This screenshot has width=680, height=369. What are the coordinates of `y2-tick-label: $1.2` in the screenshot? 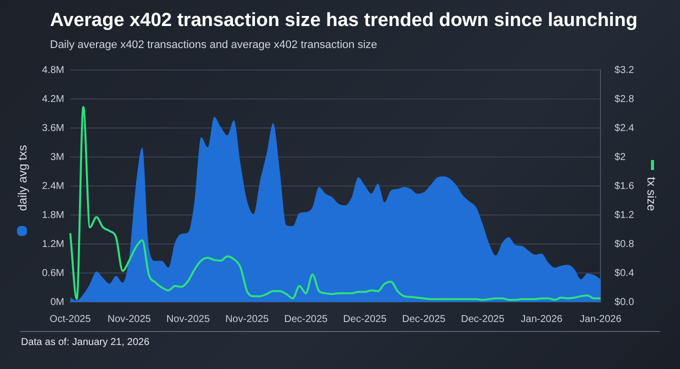 It's located at (624, 215).